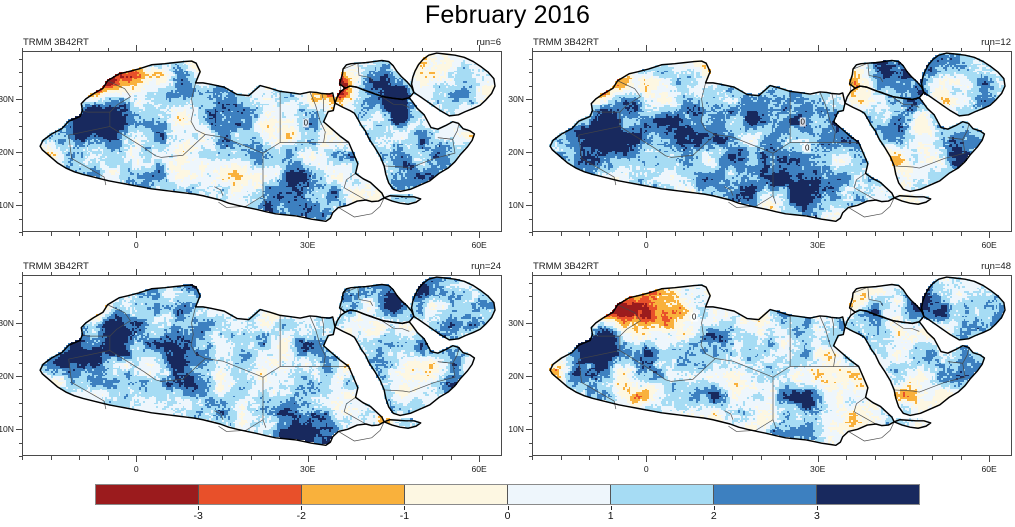 Image resolution: width=1015 pixels, height=527 pixels. I want to click on colorbar-tick-label: 3, so click(816, 516).